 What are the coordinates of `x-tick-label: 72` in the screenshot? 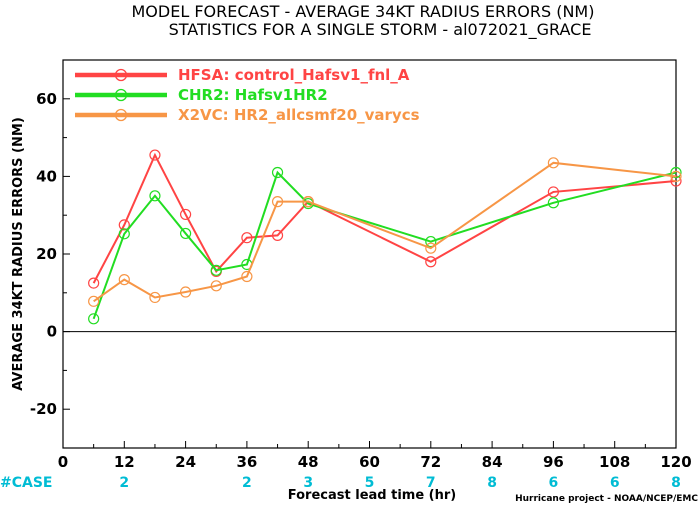 It's located at (430, 462).